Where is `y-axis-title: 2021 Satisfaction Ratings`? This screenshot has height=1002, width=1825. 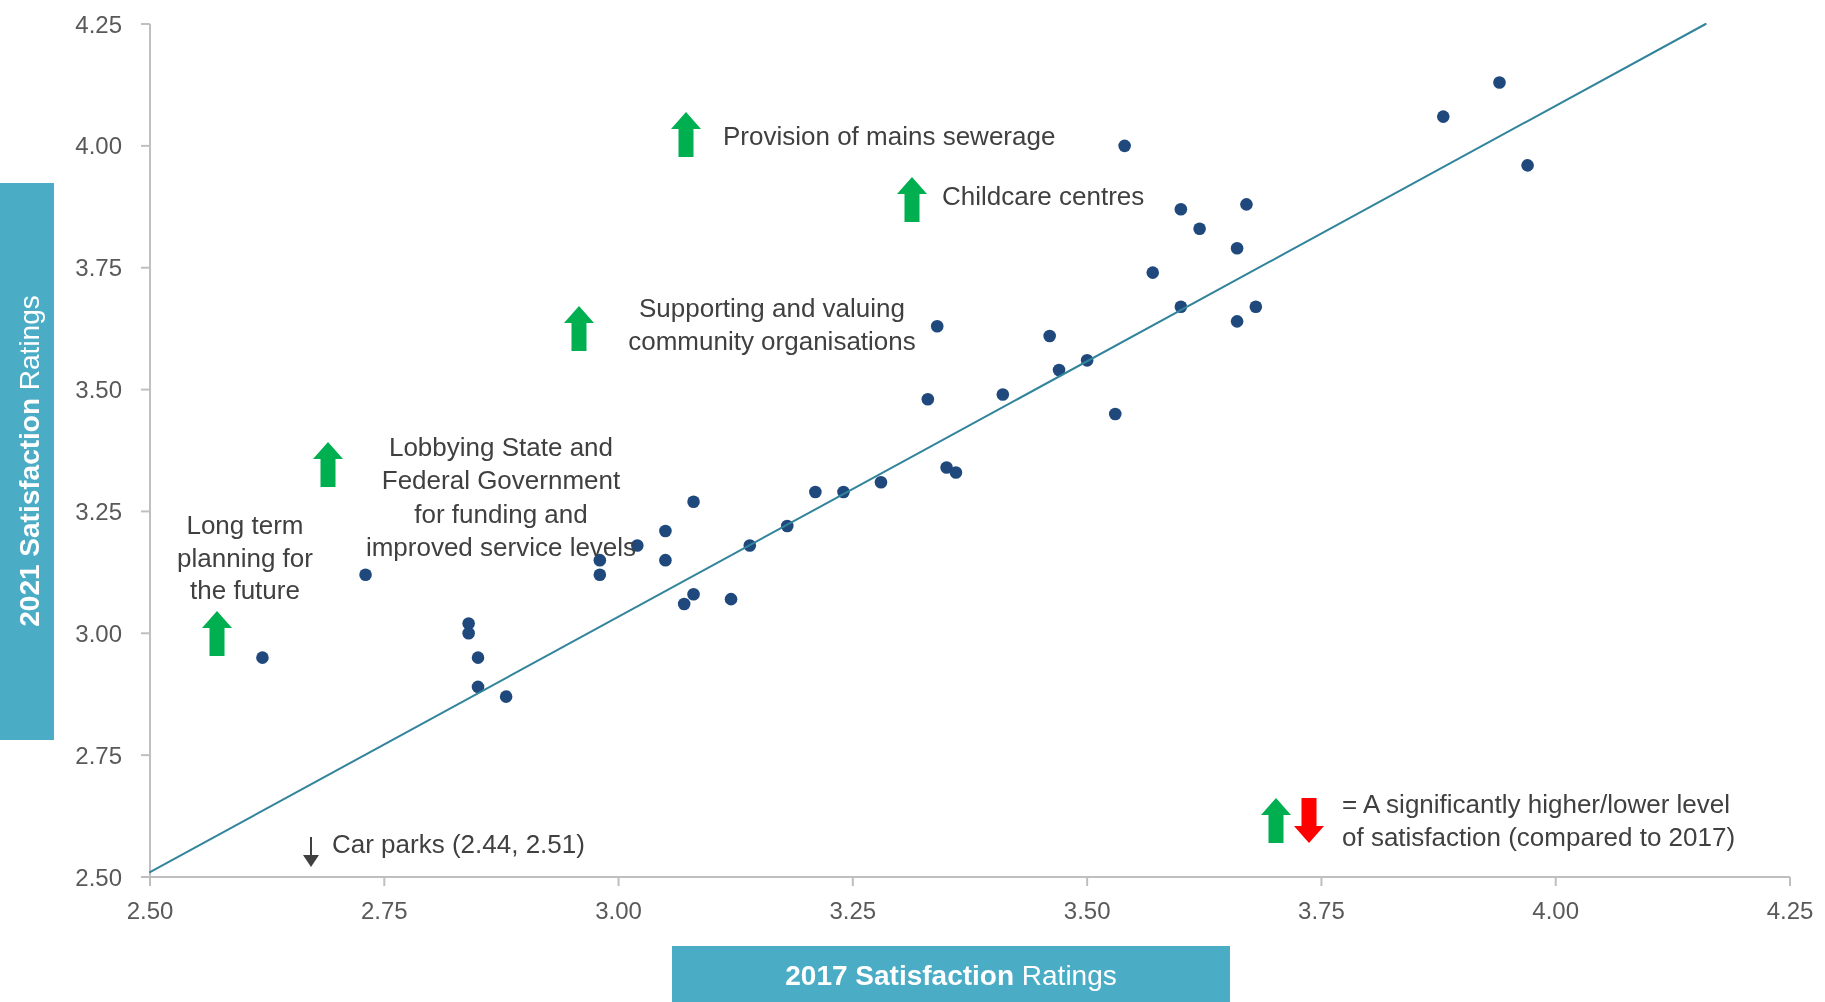 y-axis-title: 2021 Satisfaction Ratings is located at coordinates (29, 461).